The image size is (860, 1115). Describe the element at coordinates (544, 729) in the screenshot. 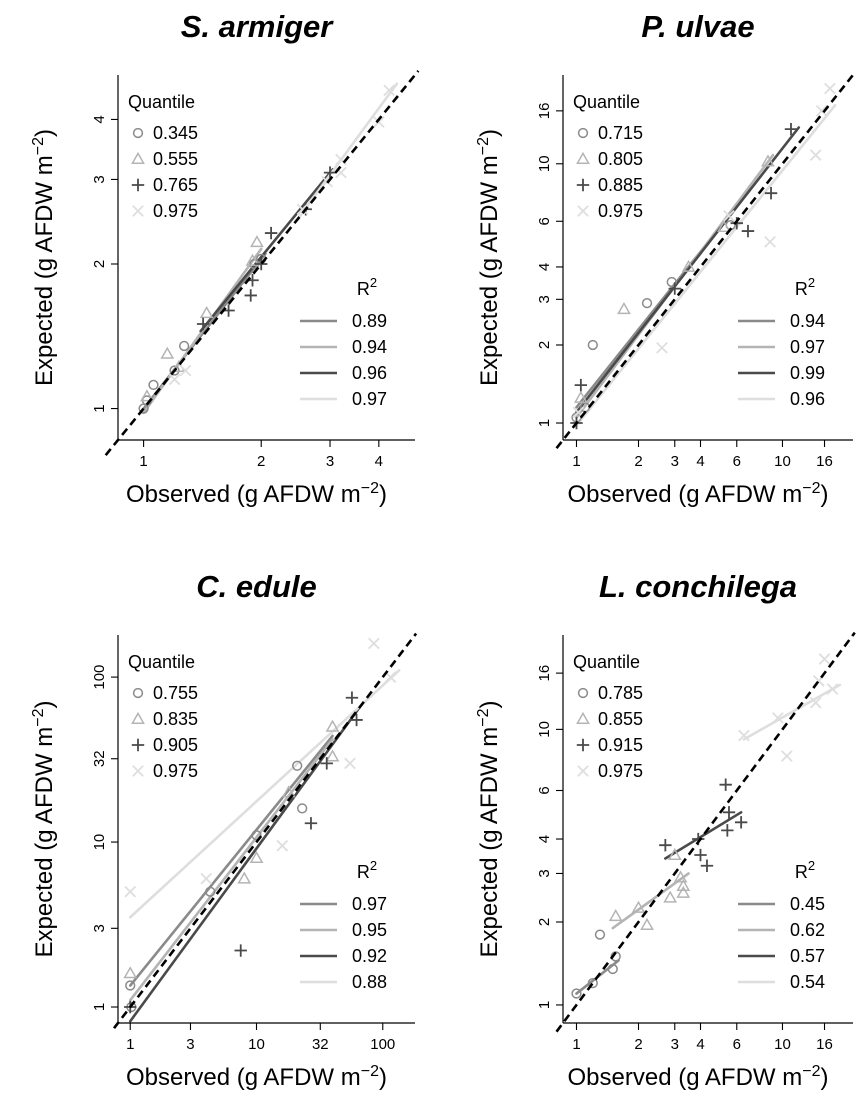

I see `panel-l-conchilega-y-tick-label: 10` at that location.